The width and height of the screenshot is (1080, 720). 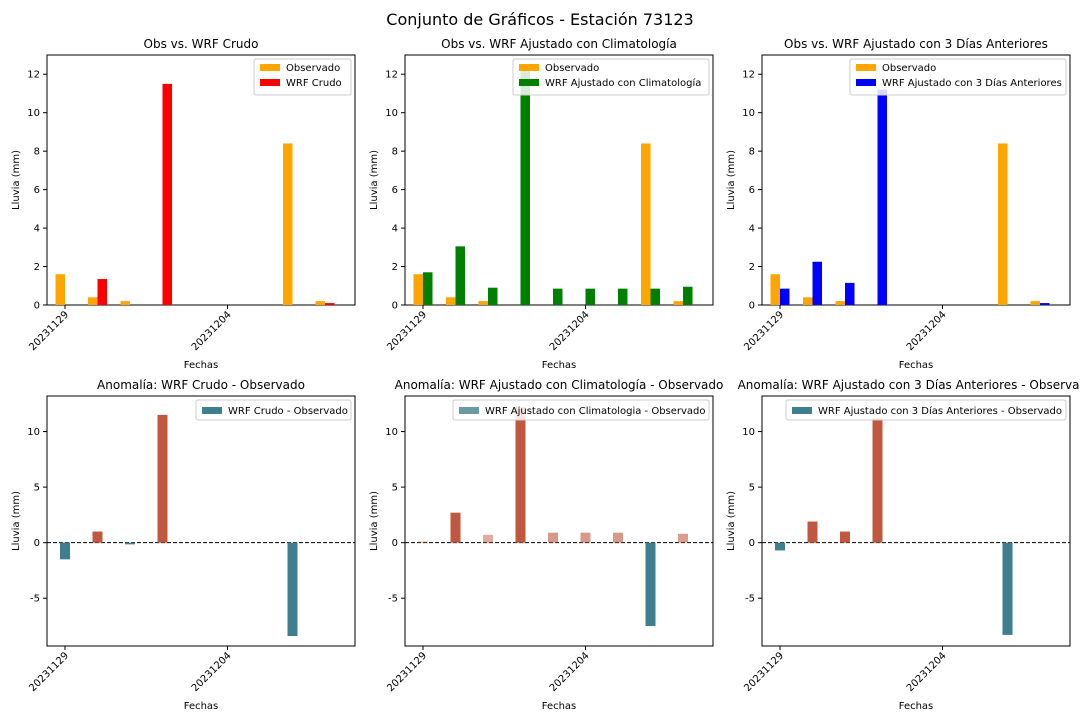 What do you see at coordinates (314, 83) in the screenshot?
I see `legend-label: WRF Crudo` at bounding box center [314, 83].